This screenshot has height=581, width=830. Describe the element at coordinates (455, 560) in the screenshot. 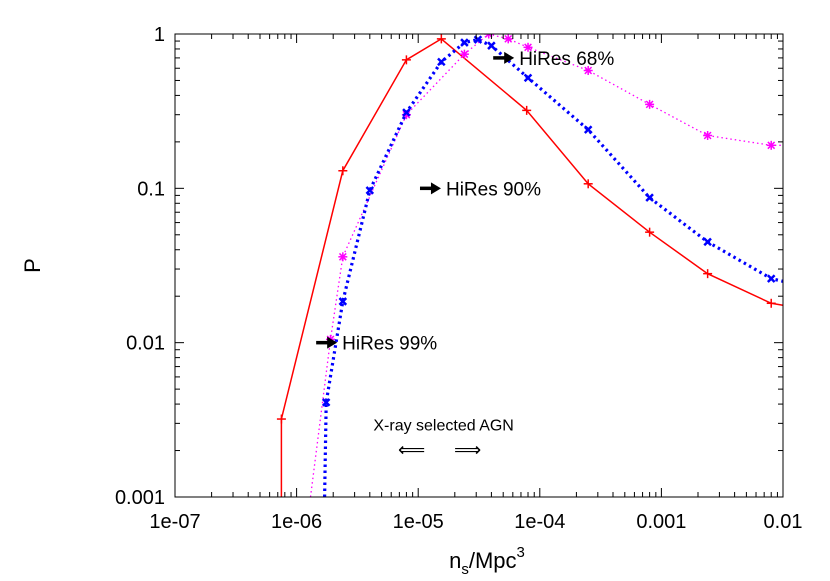

I see `x-label-base: n` at that location.